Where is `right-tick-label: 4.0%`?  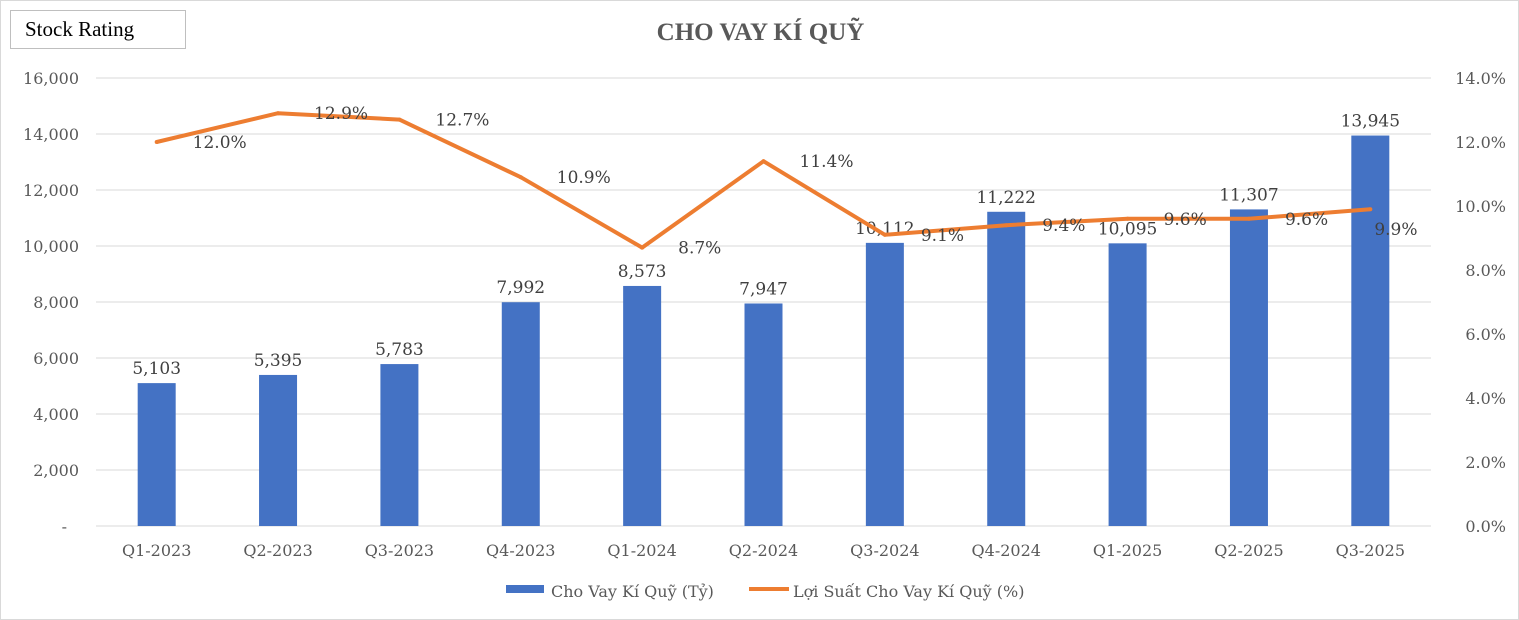
right-tick-label: 4.0% is located at coordinates (1485, 398).